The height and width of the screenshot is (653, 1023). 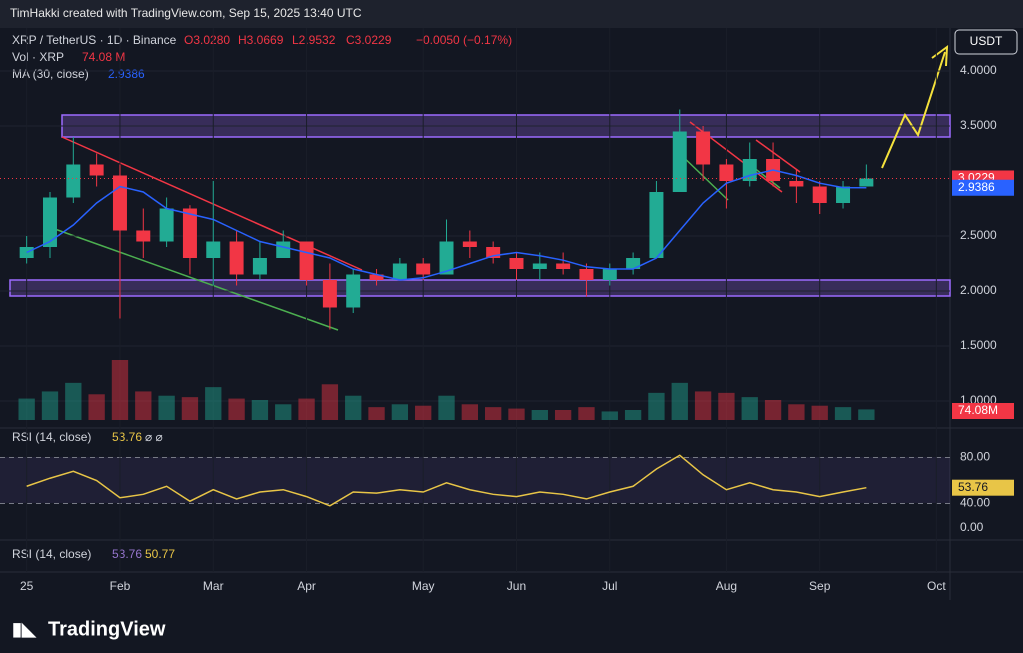 I want to click on low: L2.9532, so click(x=314, y=40).